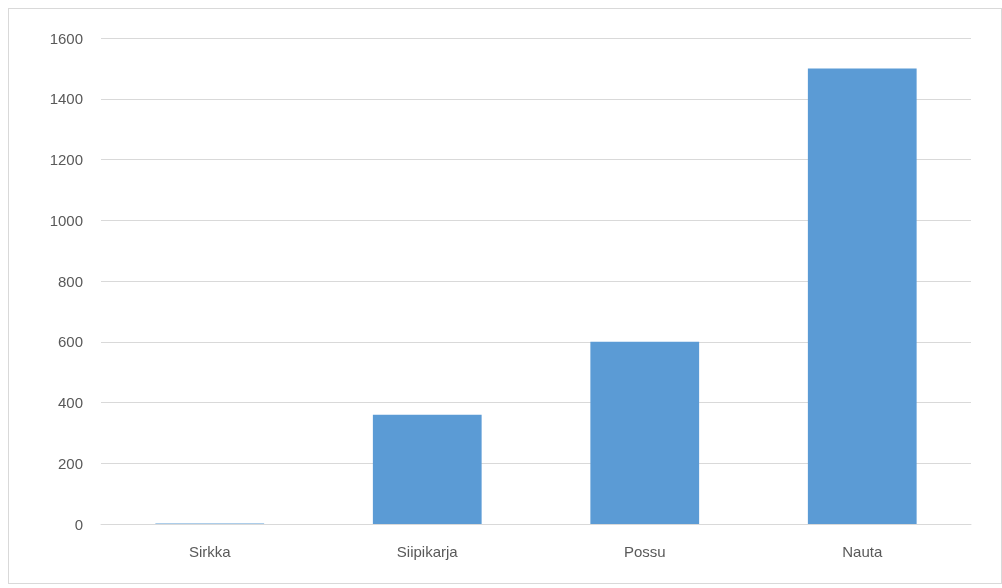  What do you see at coordinates (66, 220) in the screenshot?
I see `y-tick-label: 1000` at bounding box center [66, 220].